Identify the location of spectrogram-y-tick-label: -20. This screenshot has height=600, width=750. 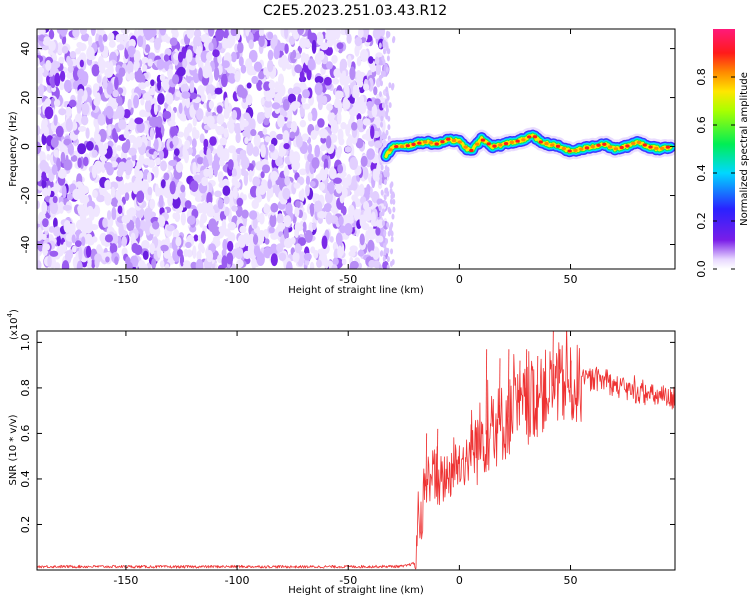
(25, 196).